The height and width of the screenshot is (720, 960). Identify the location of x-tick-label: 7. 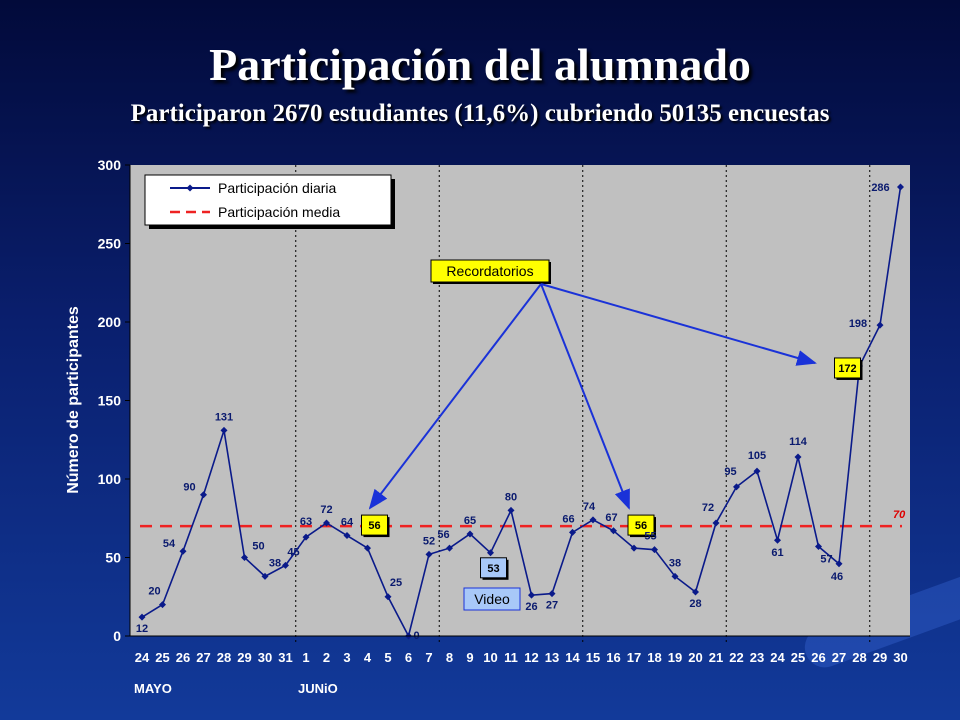
(428, 657).